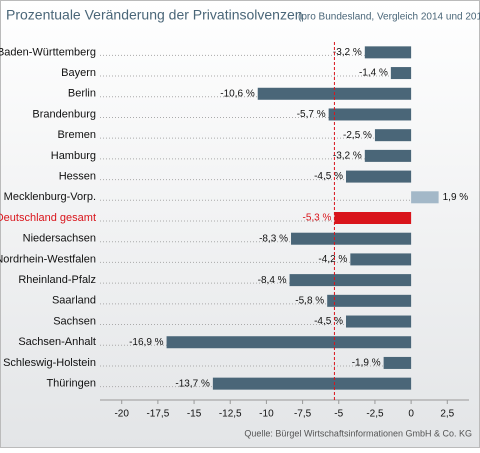 This screenshot has height=453, width=480. Describe the element at coordinates (74, 301) in the screenshot. I see `category-label: Saarland` at that location.